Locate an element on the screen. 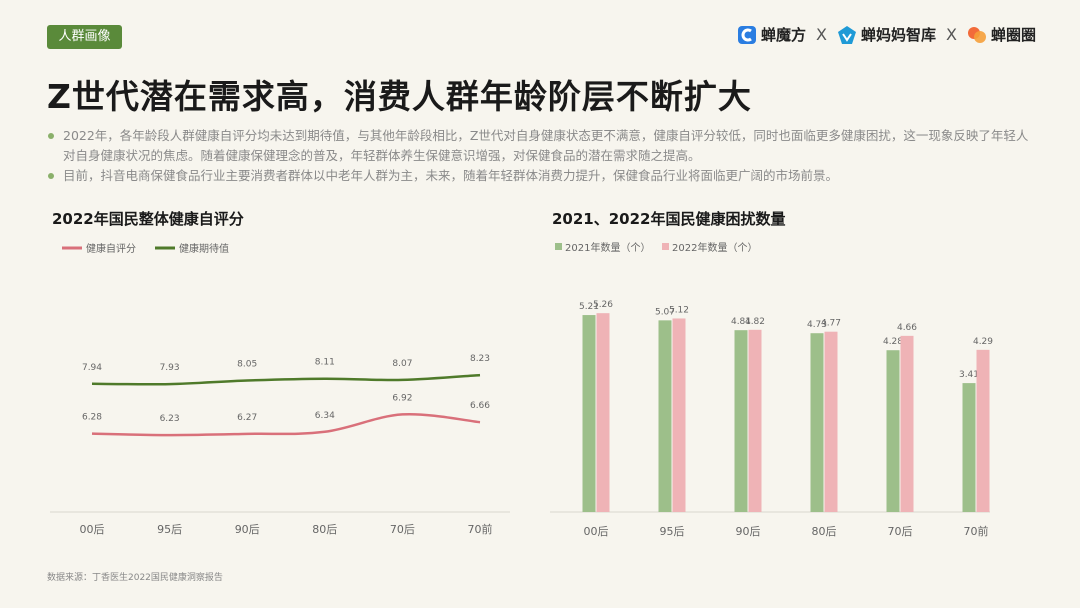 The height and width of the screenshot is (608, 1080). chanmama-icon is located at coordinates (847, 34).